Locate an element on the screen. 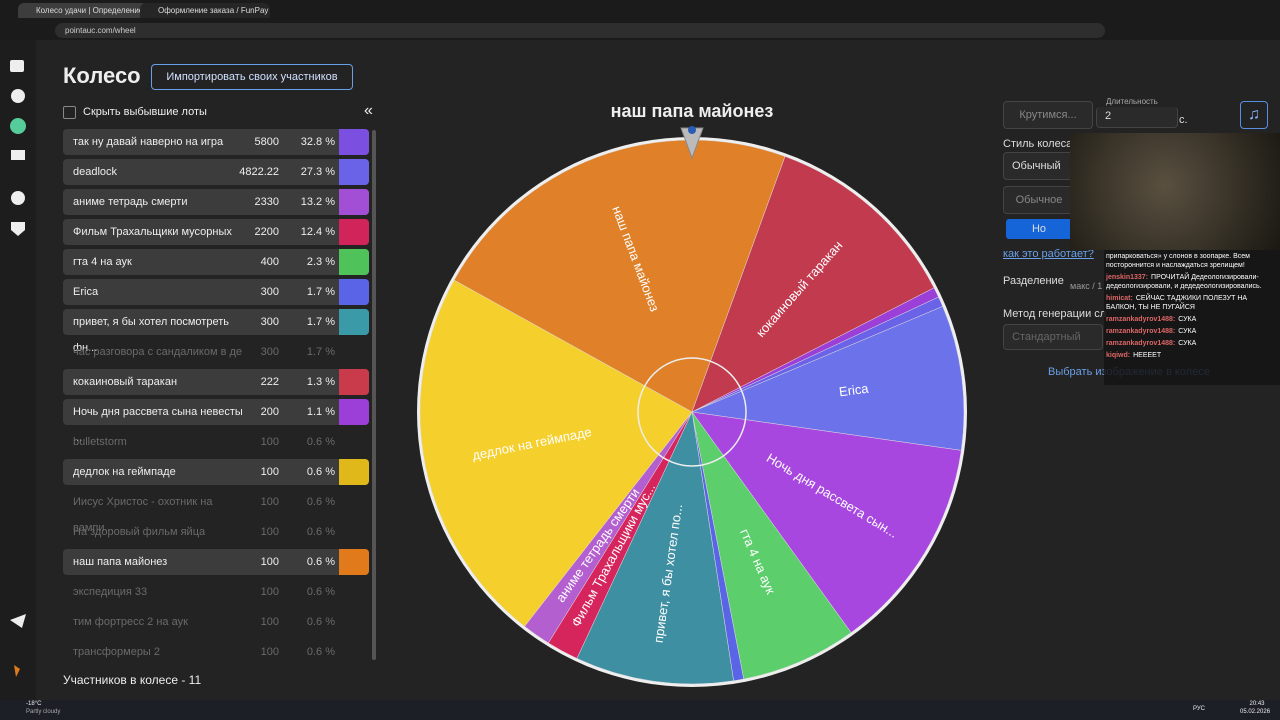  lot-row: трансформеры 2 100 0.6 % is located at coordinates (216, 652).